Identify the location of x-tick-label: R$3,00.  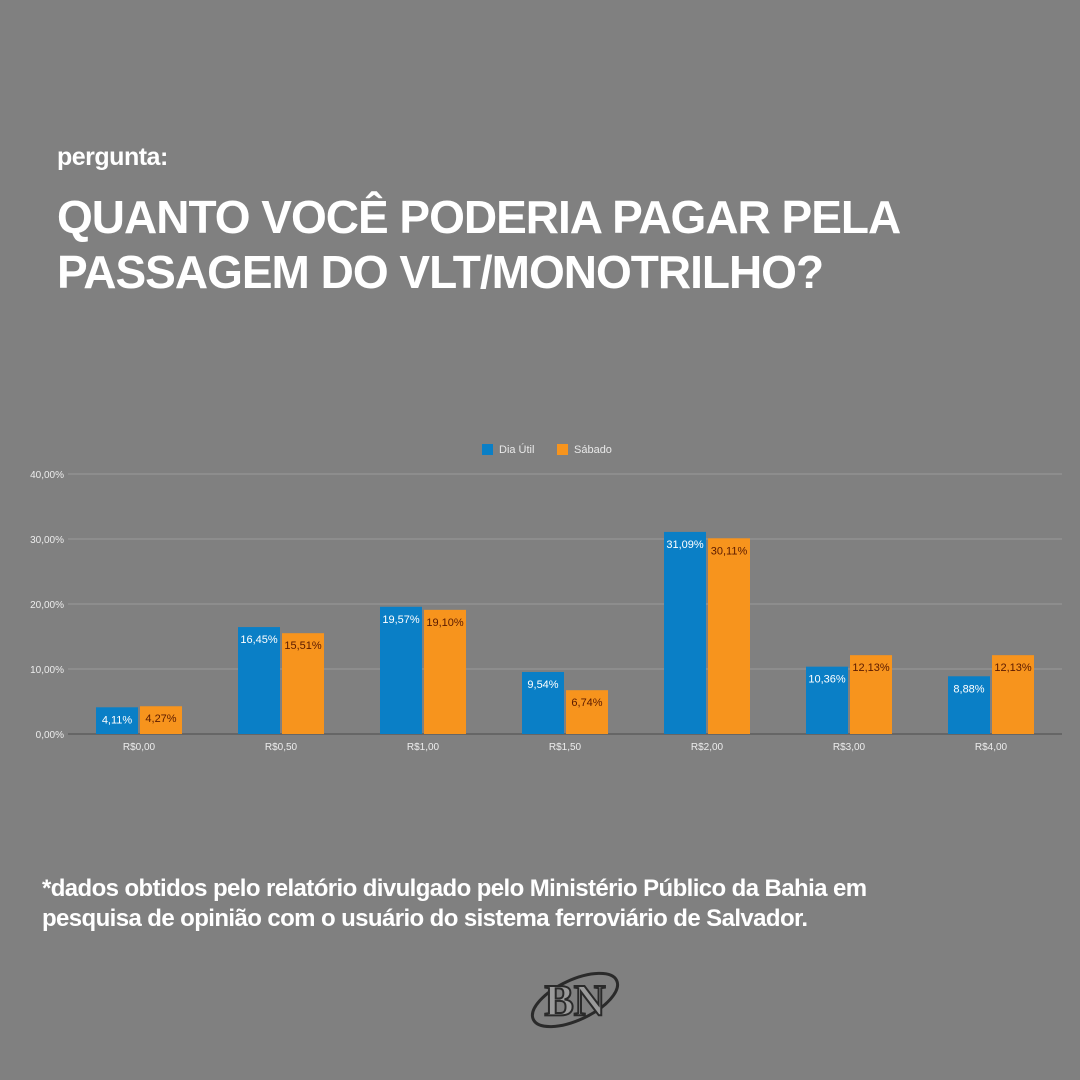
(849, 747).